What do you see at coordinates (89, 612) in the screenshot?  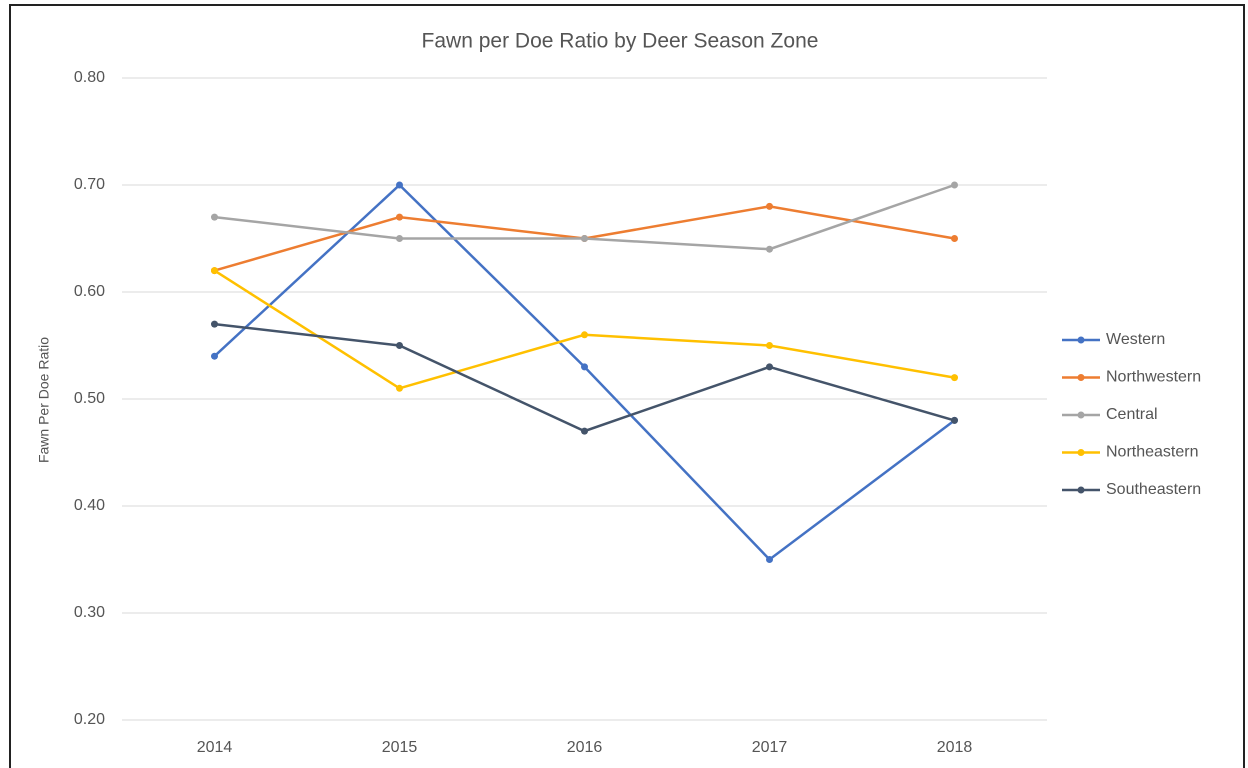 I see `y-tick-label: 0.30` at bounding box center [89, 612].